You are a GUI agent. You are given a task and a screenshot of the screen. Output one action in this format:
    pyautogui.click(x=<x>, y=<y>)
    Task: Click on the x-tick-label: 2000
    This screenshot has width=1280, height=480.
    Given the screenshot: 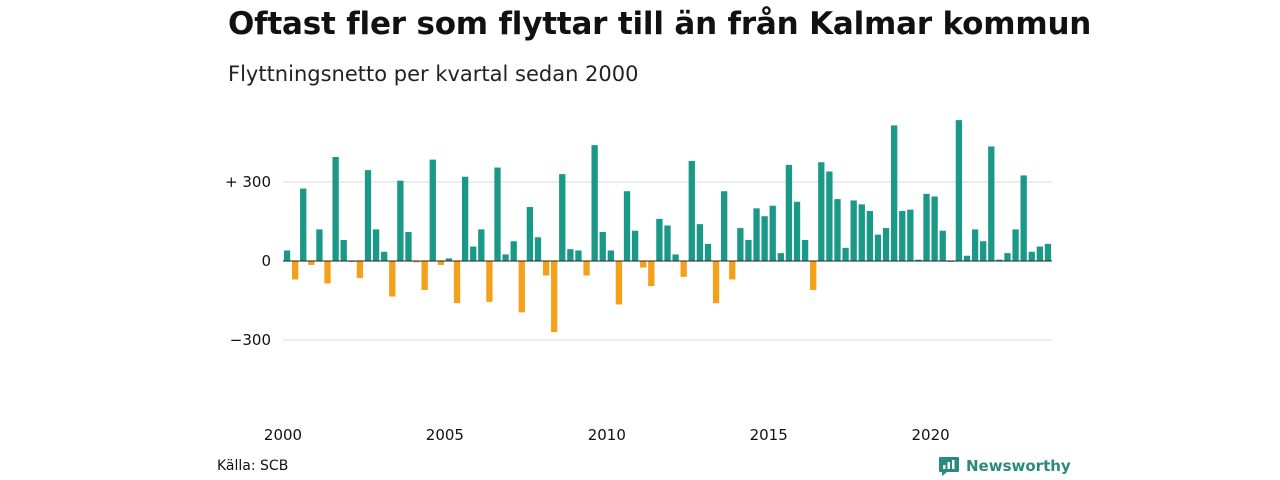 What is the action you would take?
    pyautogui.click(x=283, y=435)
    